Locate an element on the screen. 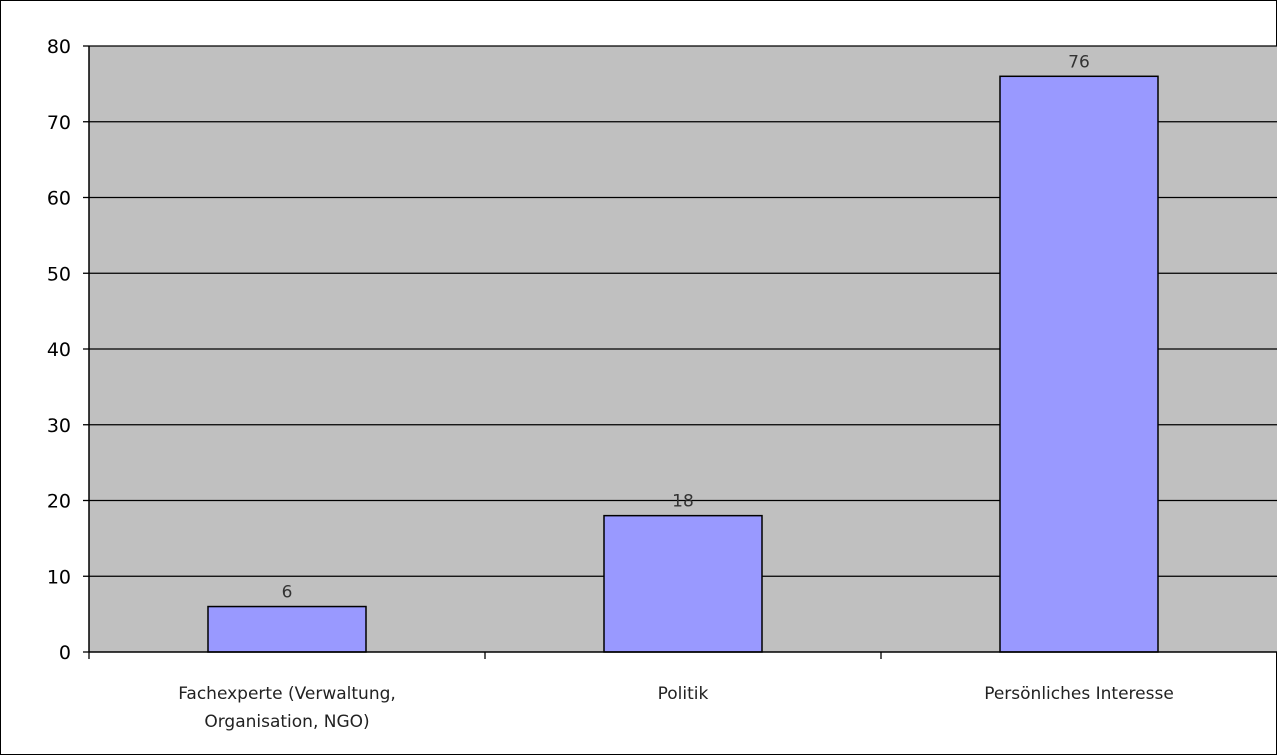  y-tick-label-70: 70 is located at coordinates (59, 123).